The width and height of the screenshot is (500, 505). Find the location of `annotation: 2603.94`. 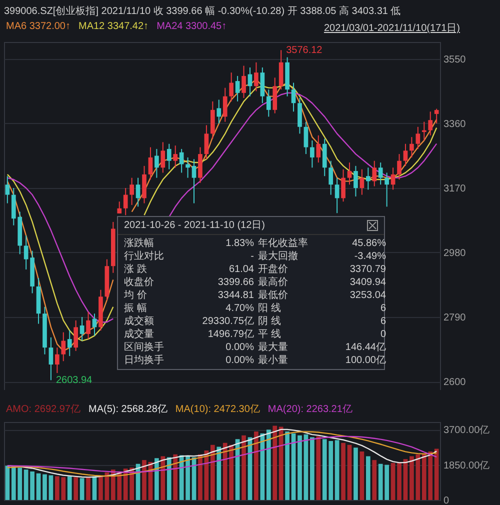

annotation: 2603.94 is located at coordinates (74, 380).